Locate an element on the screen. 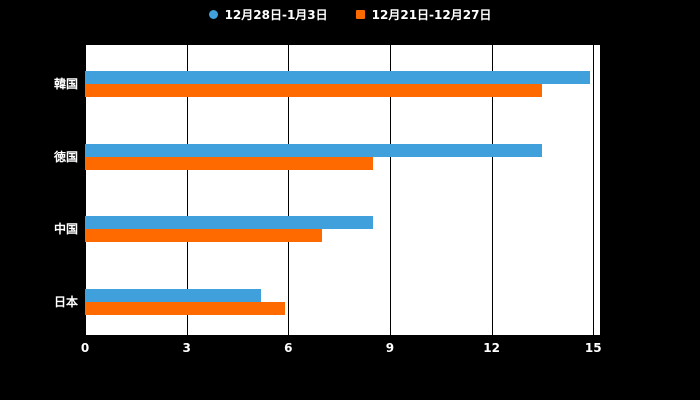  category-label-韓国: 韓国 is located at coordinates (65, 84).